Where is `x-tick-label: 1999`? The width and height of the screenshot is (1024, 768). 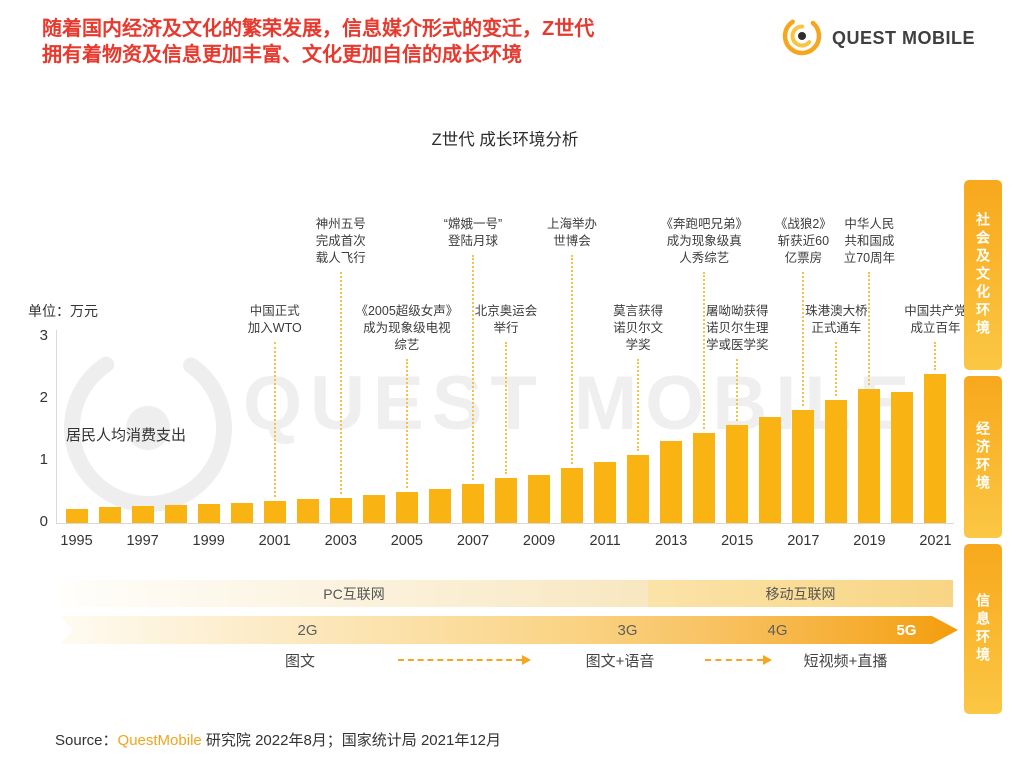
x-tick-label: 1999 is located at coordinates (208, 541).